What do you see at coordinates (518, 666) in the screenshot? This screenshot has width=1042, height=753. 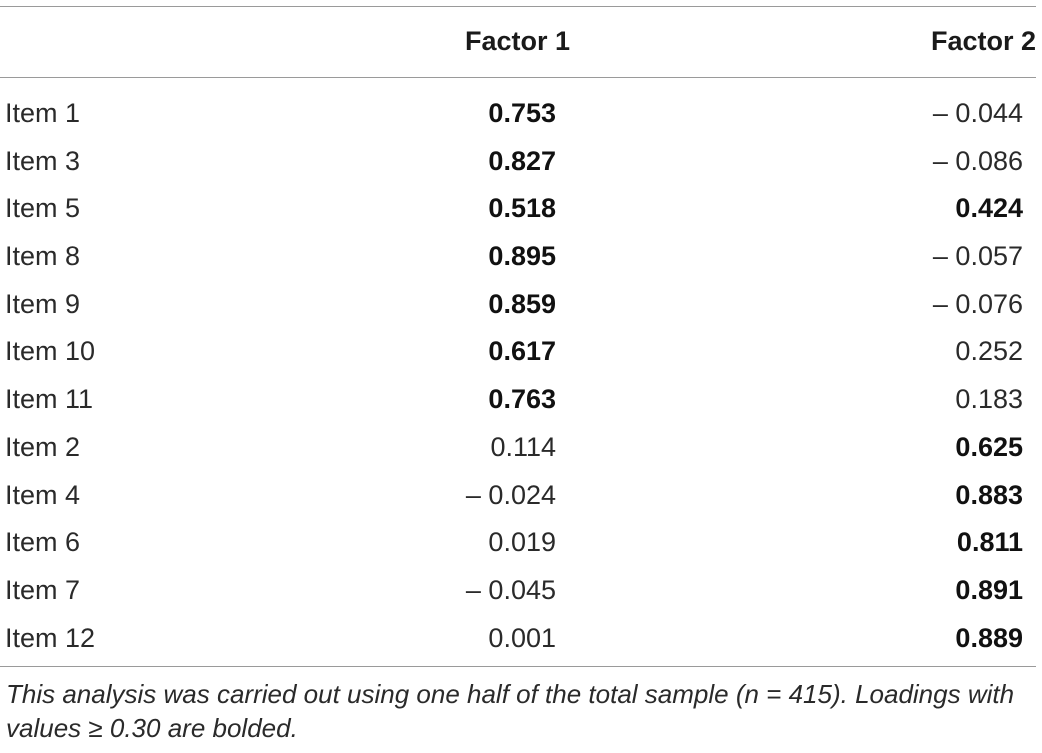 I see `table-bottom-rule` at bounding box center [518, 666].